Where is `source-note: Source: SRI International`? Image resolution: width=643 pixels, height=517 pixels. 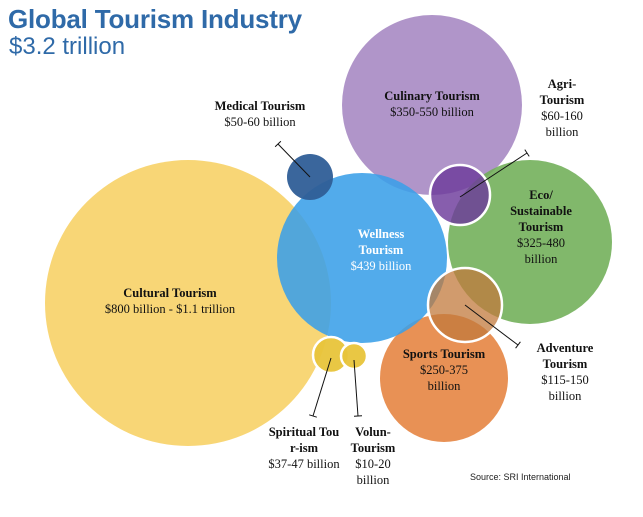
source-note: Source: SRI International is located at coordinates (520, 477).